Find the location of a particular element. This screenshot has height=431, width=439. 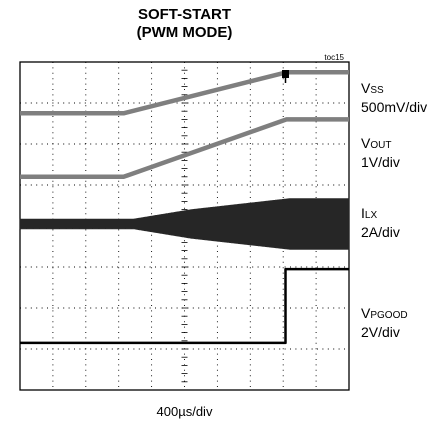

vout-name: VOUT is located at coordinates (376, 143).